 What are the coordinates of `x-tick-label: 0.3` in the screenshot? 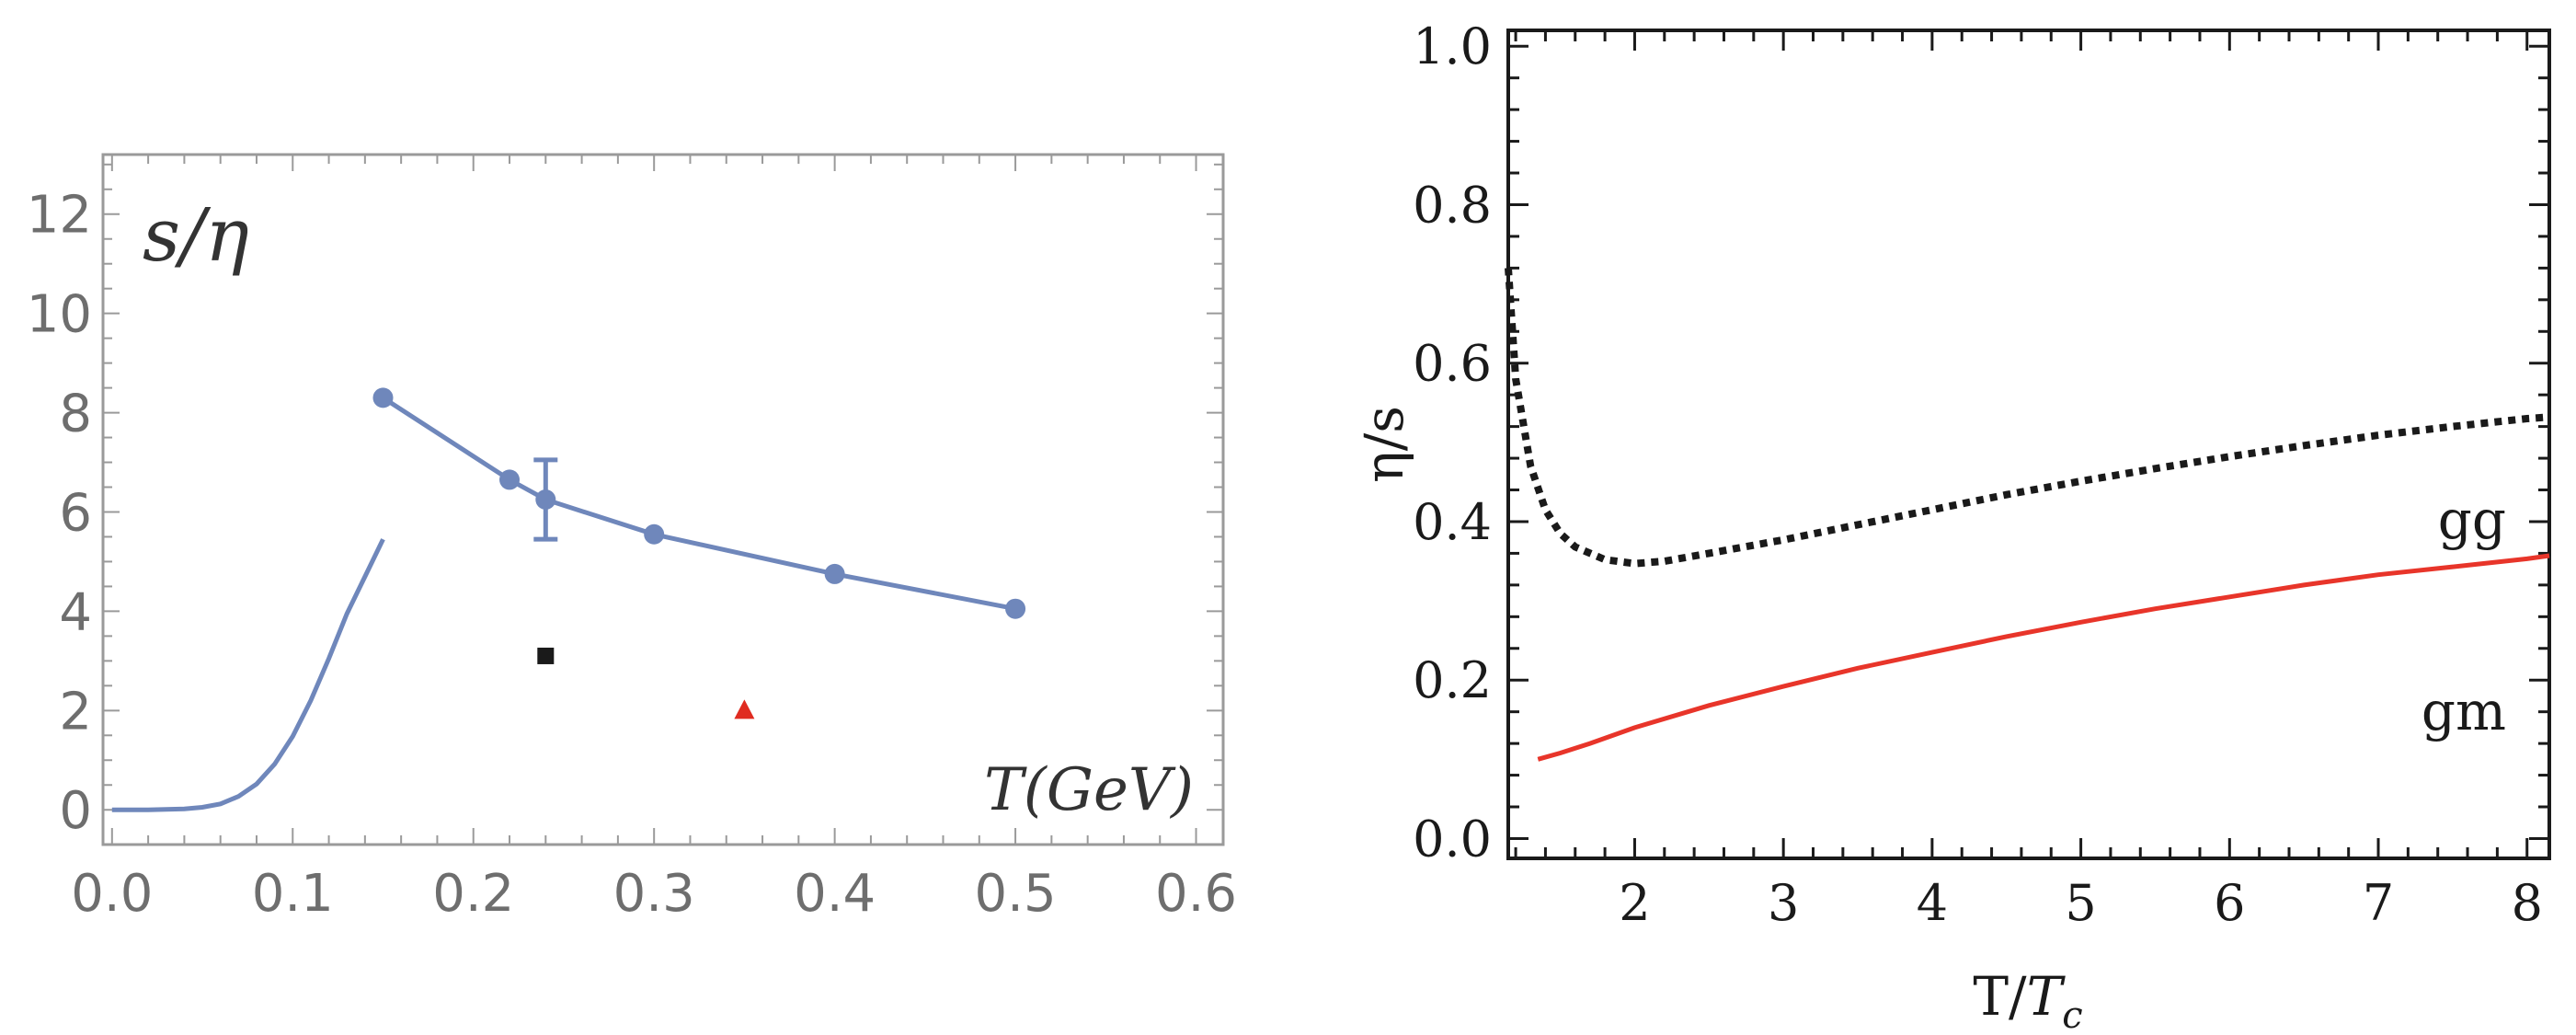 It's located at (654, 894).